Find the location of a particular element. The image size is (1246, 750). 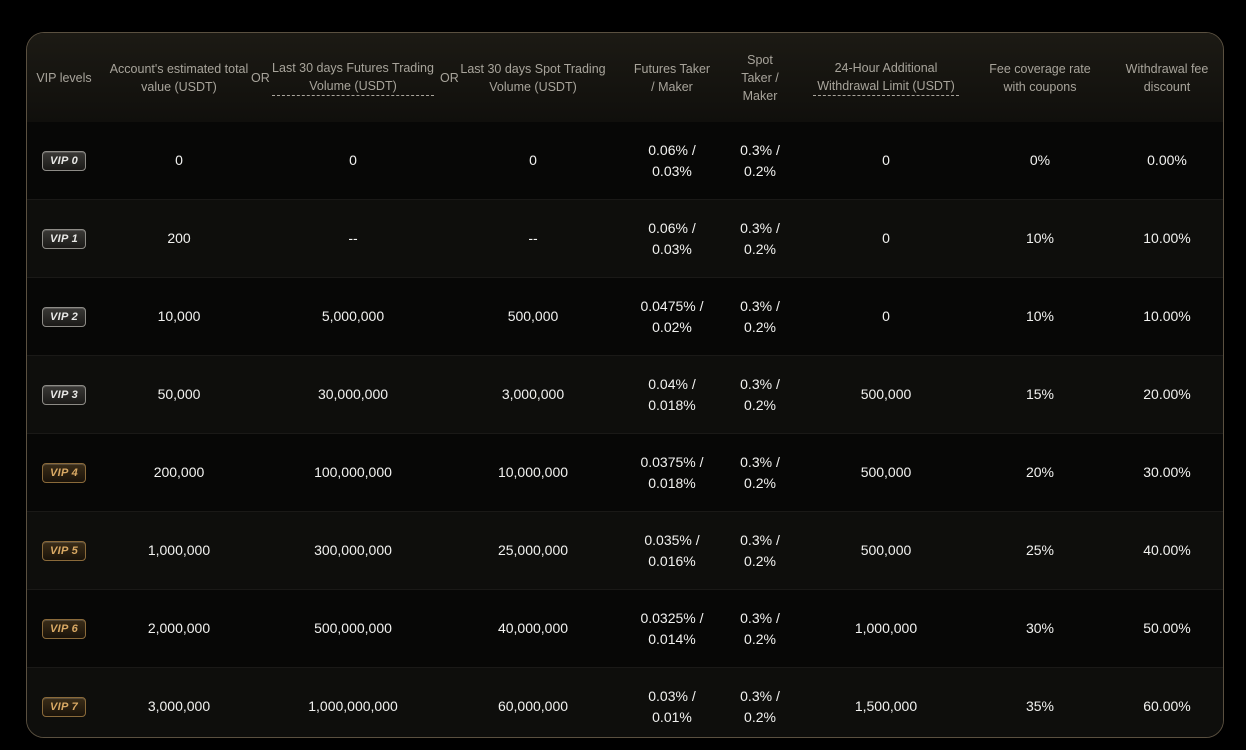

account-value-cell-value: 50,000 is located at coordinates (179, 394).